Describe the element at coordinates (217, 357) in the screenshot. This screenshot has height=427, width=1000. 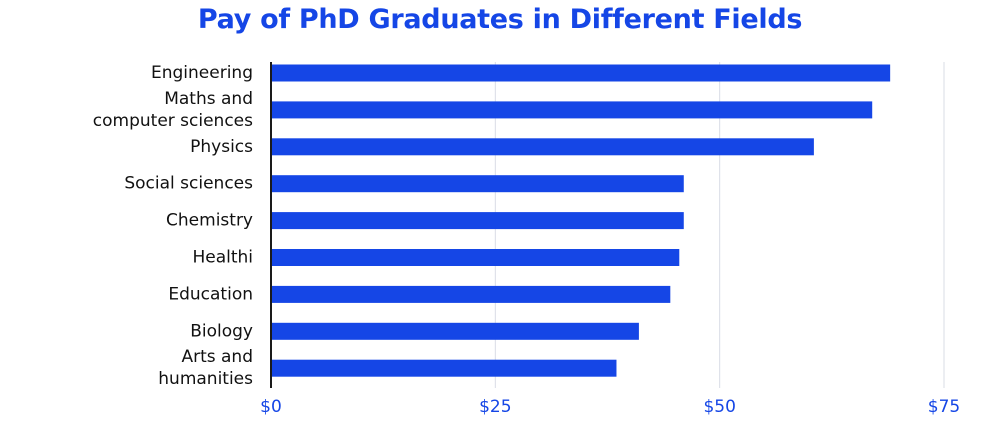
I see `category-label: Arts and` at that location.